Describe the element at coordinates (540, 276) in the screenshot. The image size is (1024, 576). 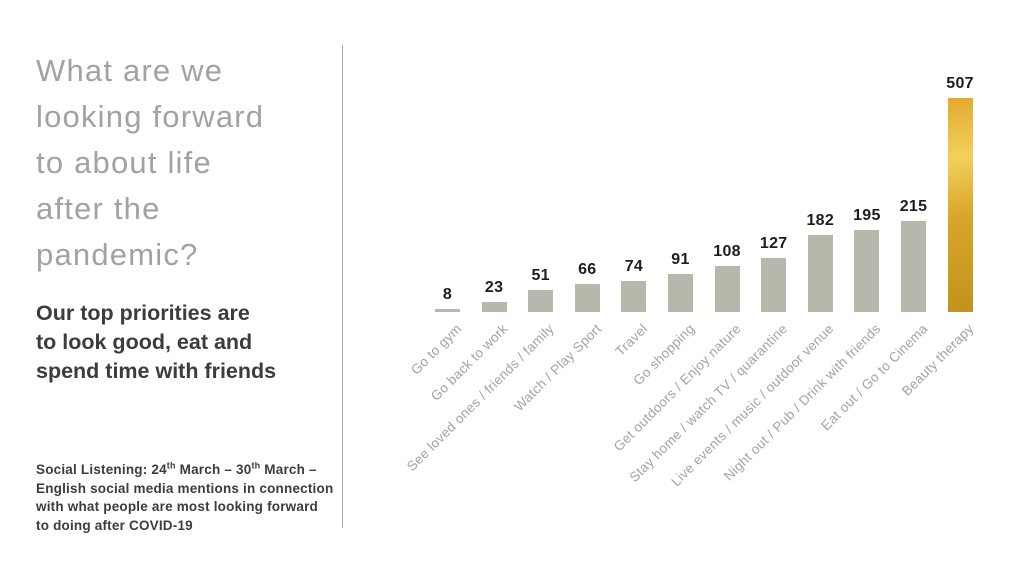
I see `bar-value-label: 51` at that location.